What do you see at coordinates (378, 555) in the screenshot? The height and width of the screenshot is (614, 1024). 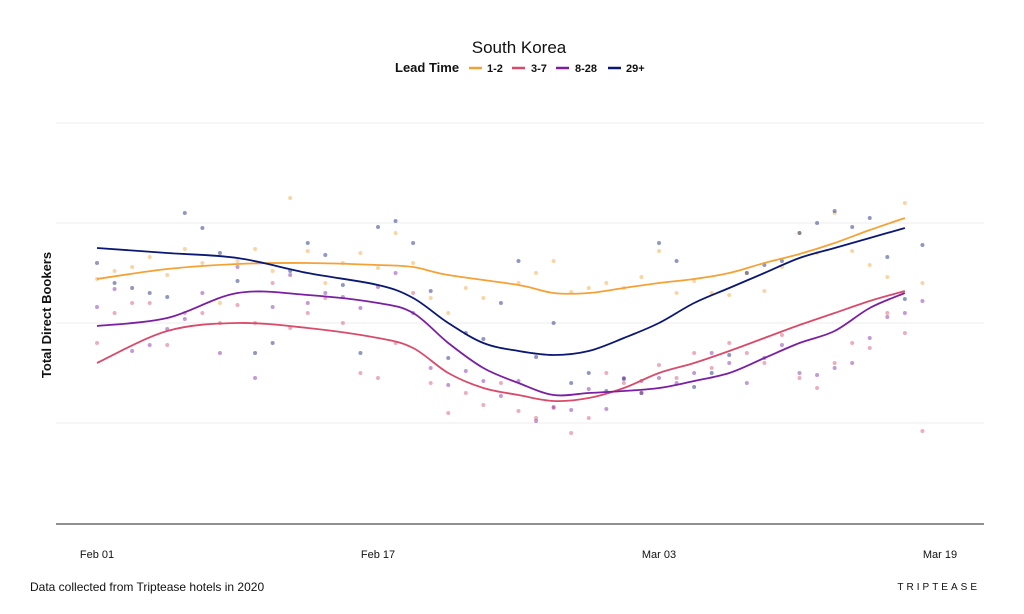 I see `x-tick-label-1: Feb 17` at bounding box center [378, 555].